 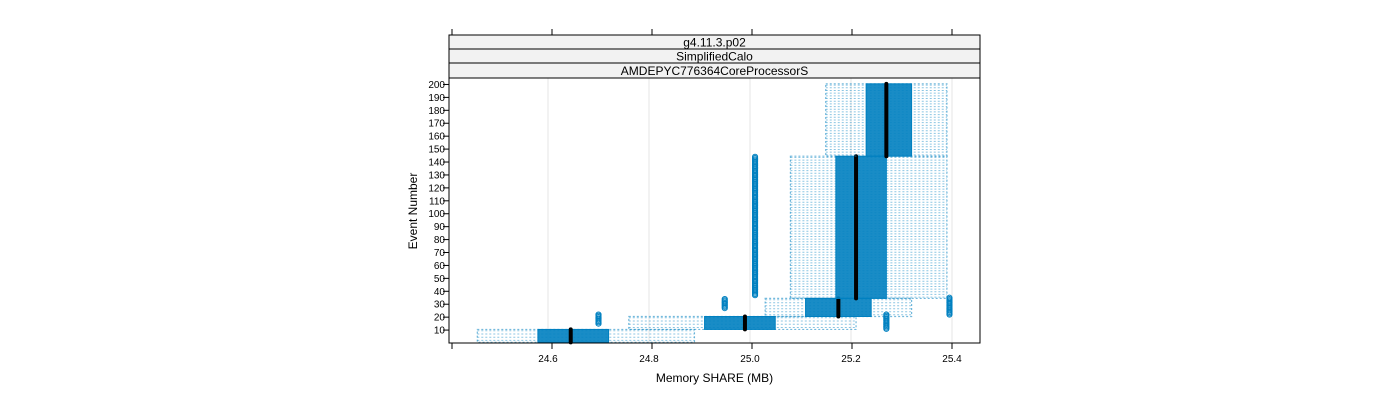 What do you see at coordinates (436, 150) in the screenshot?
I see `y-tick-label-14: 150` at bounding box center [436, 150].